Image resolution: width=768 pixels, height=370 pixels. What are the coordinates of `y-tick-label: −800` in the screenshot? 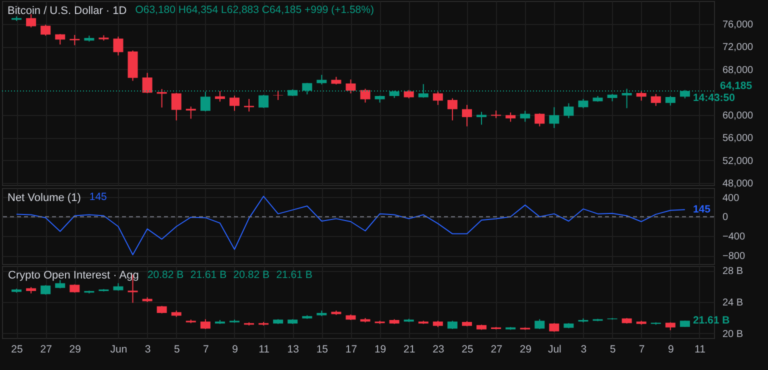 It's located at (734, 256).